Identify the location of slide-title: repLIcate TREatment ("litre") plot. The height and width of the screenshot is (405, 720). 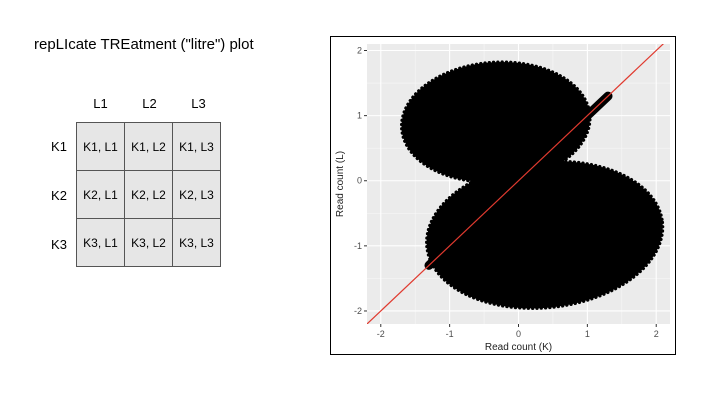
(144, 44).